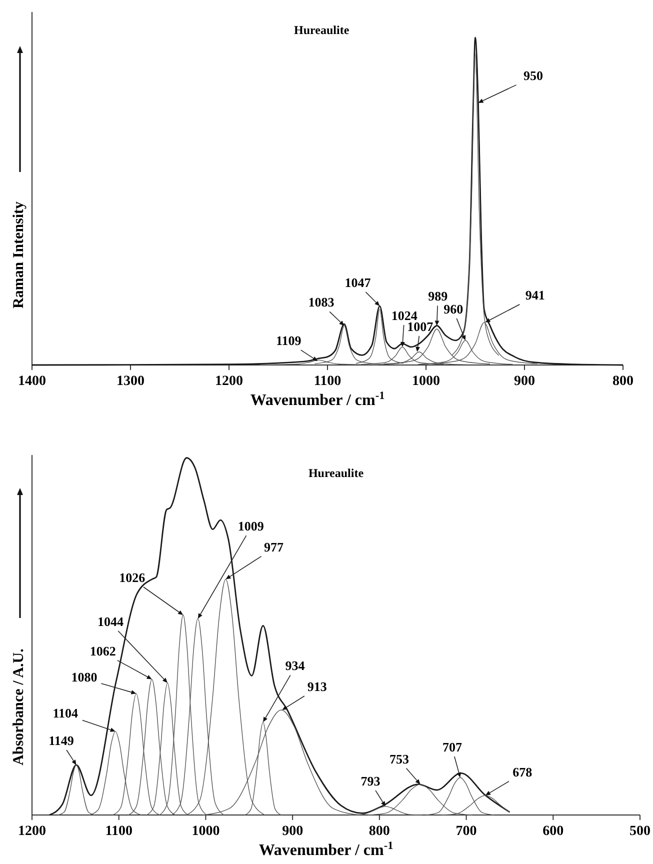  What do you see at coordinates (32, 381) in the screenshot?
I see `x-tick-label: 1400` at bounding box center [32, 381].